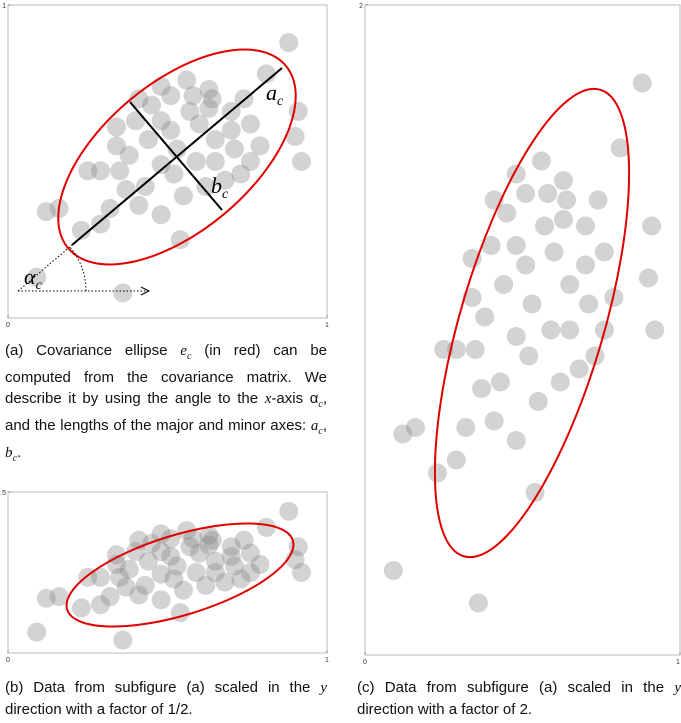 Image resolution: width=681 pixels, height=723 pixels. Describe the element at coordinates (280, 101) in the screenshot. I see `annotation-subscript: c` at that location.